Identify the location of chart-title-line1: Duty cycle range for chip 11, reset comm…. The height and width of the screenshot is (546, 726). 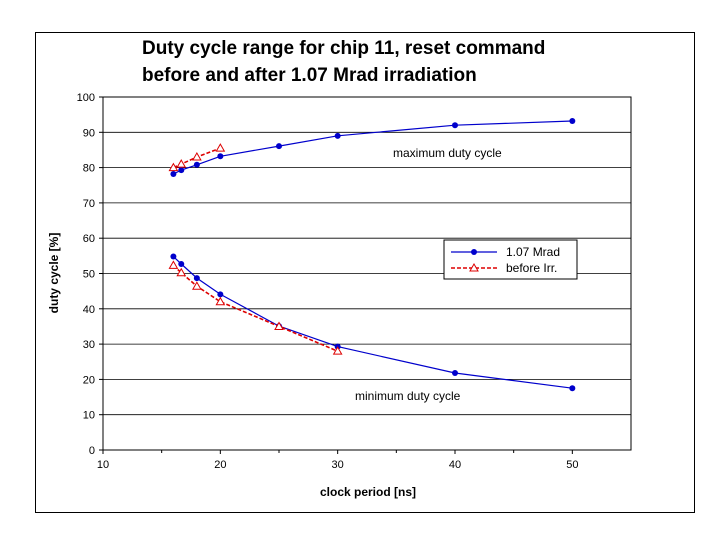
(343, 48).